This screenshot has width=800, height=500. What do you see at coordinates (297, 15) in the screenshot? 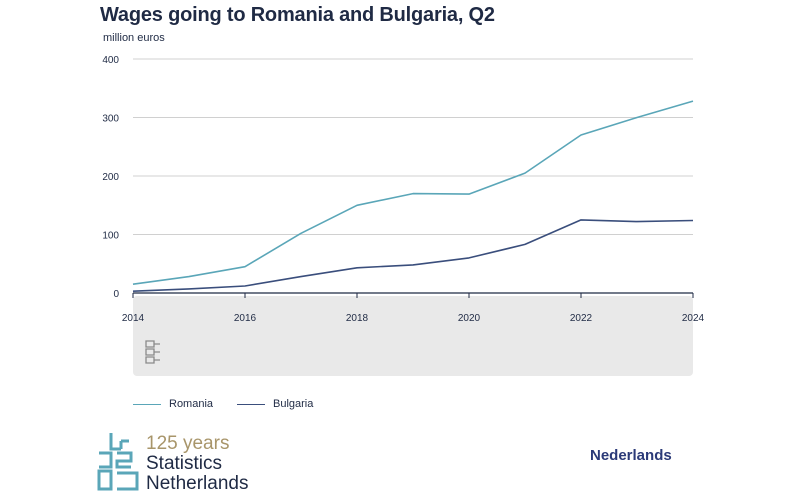
I see `chart-title: Wages going to Romania and Bulgaria, Q2` at bounding box center [297, 15].